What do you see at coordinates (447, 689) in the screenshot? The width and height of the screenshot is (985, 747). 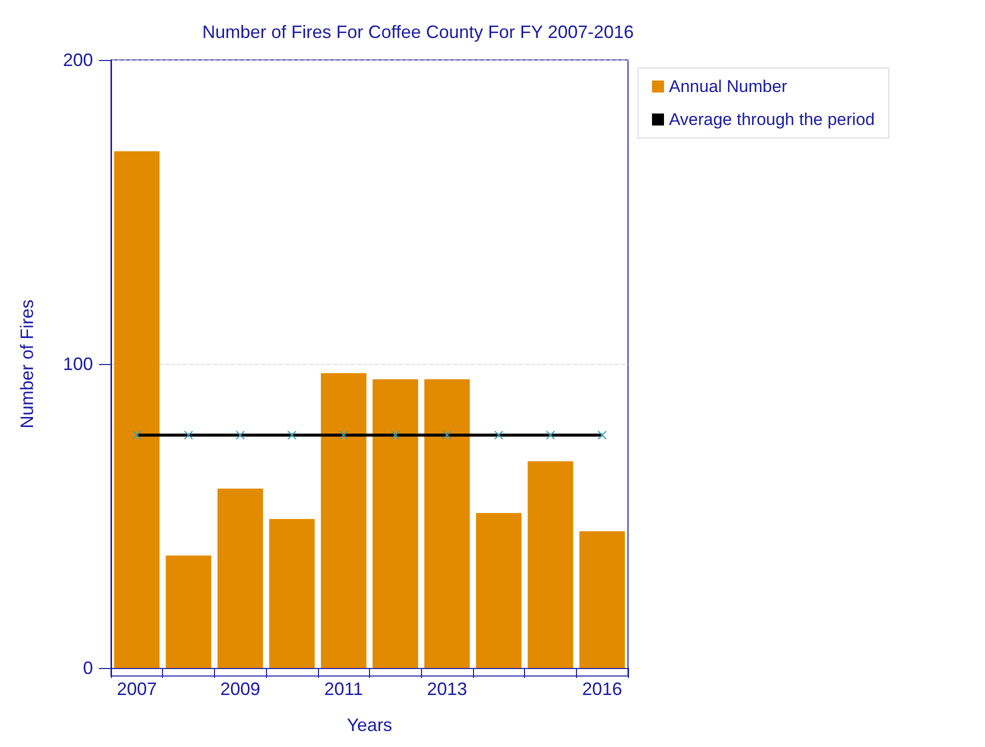 I see `x-tick-label: 2013` at bounding box center [447, 689].